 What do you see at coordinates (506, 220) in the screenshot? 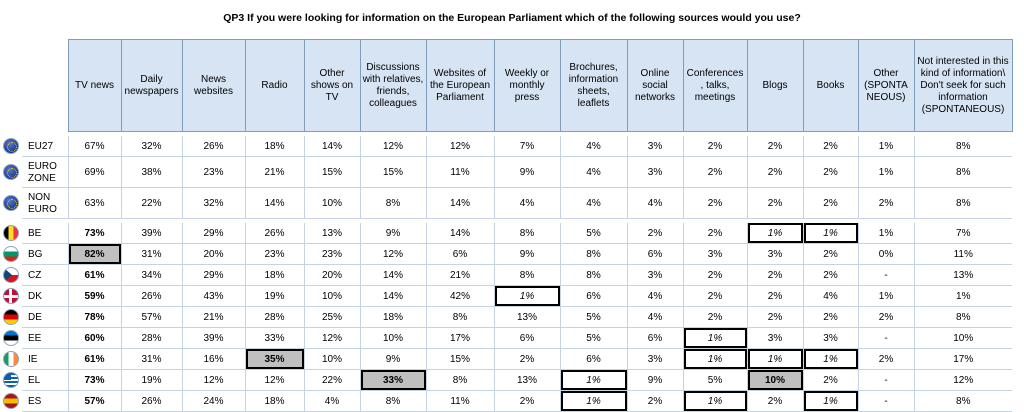
I see `separator-cell` at bounding box center [506, 220].